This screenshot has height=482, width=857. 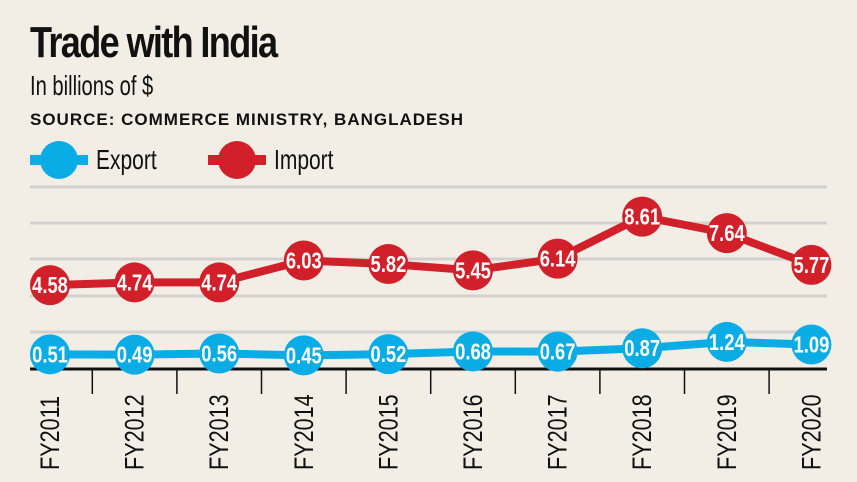 What do you see at coordinates (304, 159) in the screenshot?
I see `legend-label-import: Import` at bounding box center [304, 159].